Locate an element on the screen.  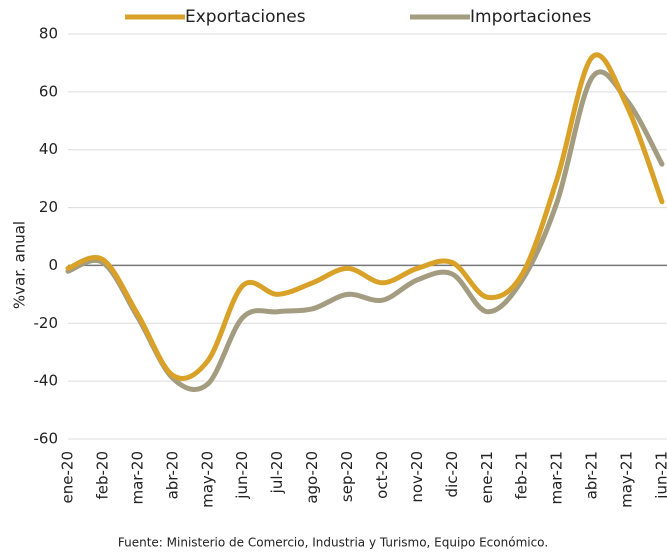
x-tick-label: ago-20 is located at coordinates (312, 477).